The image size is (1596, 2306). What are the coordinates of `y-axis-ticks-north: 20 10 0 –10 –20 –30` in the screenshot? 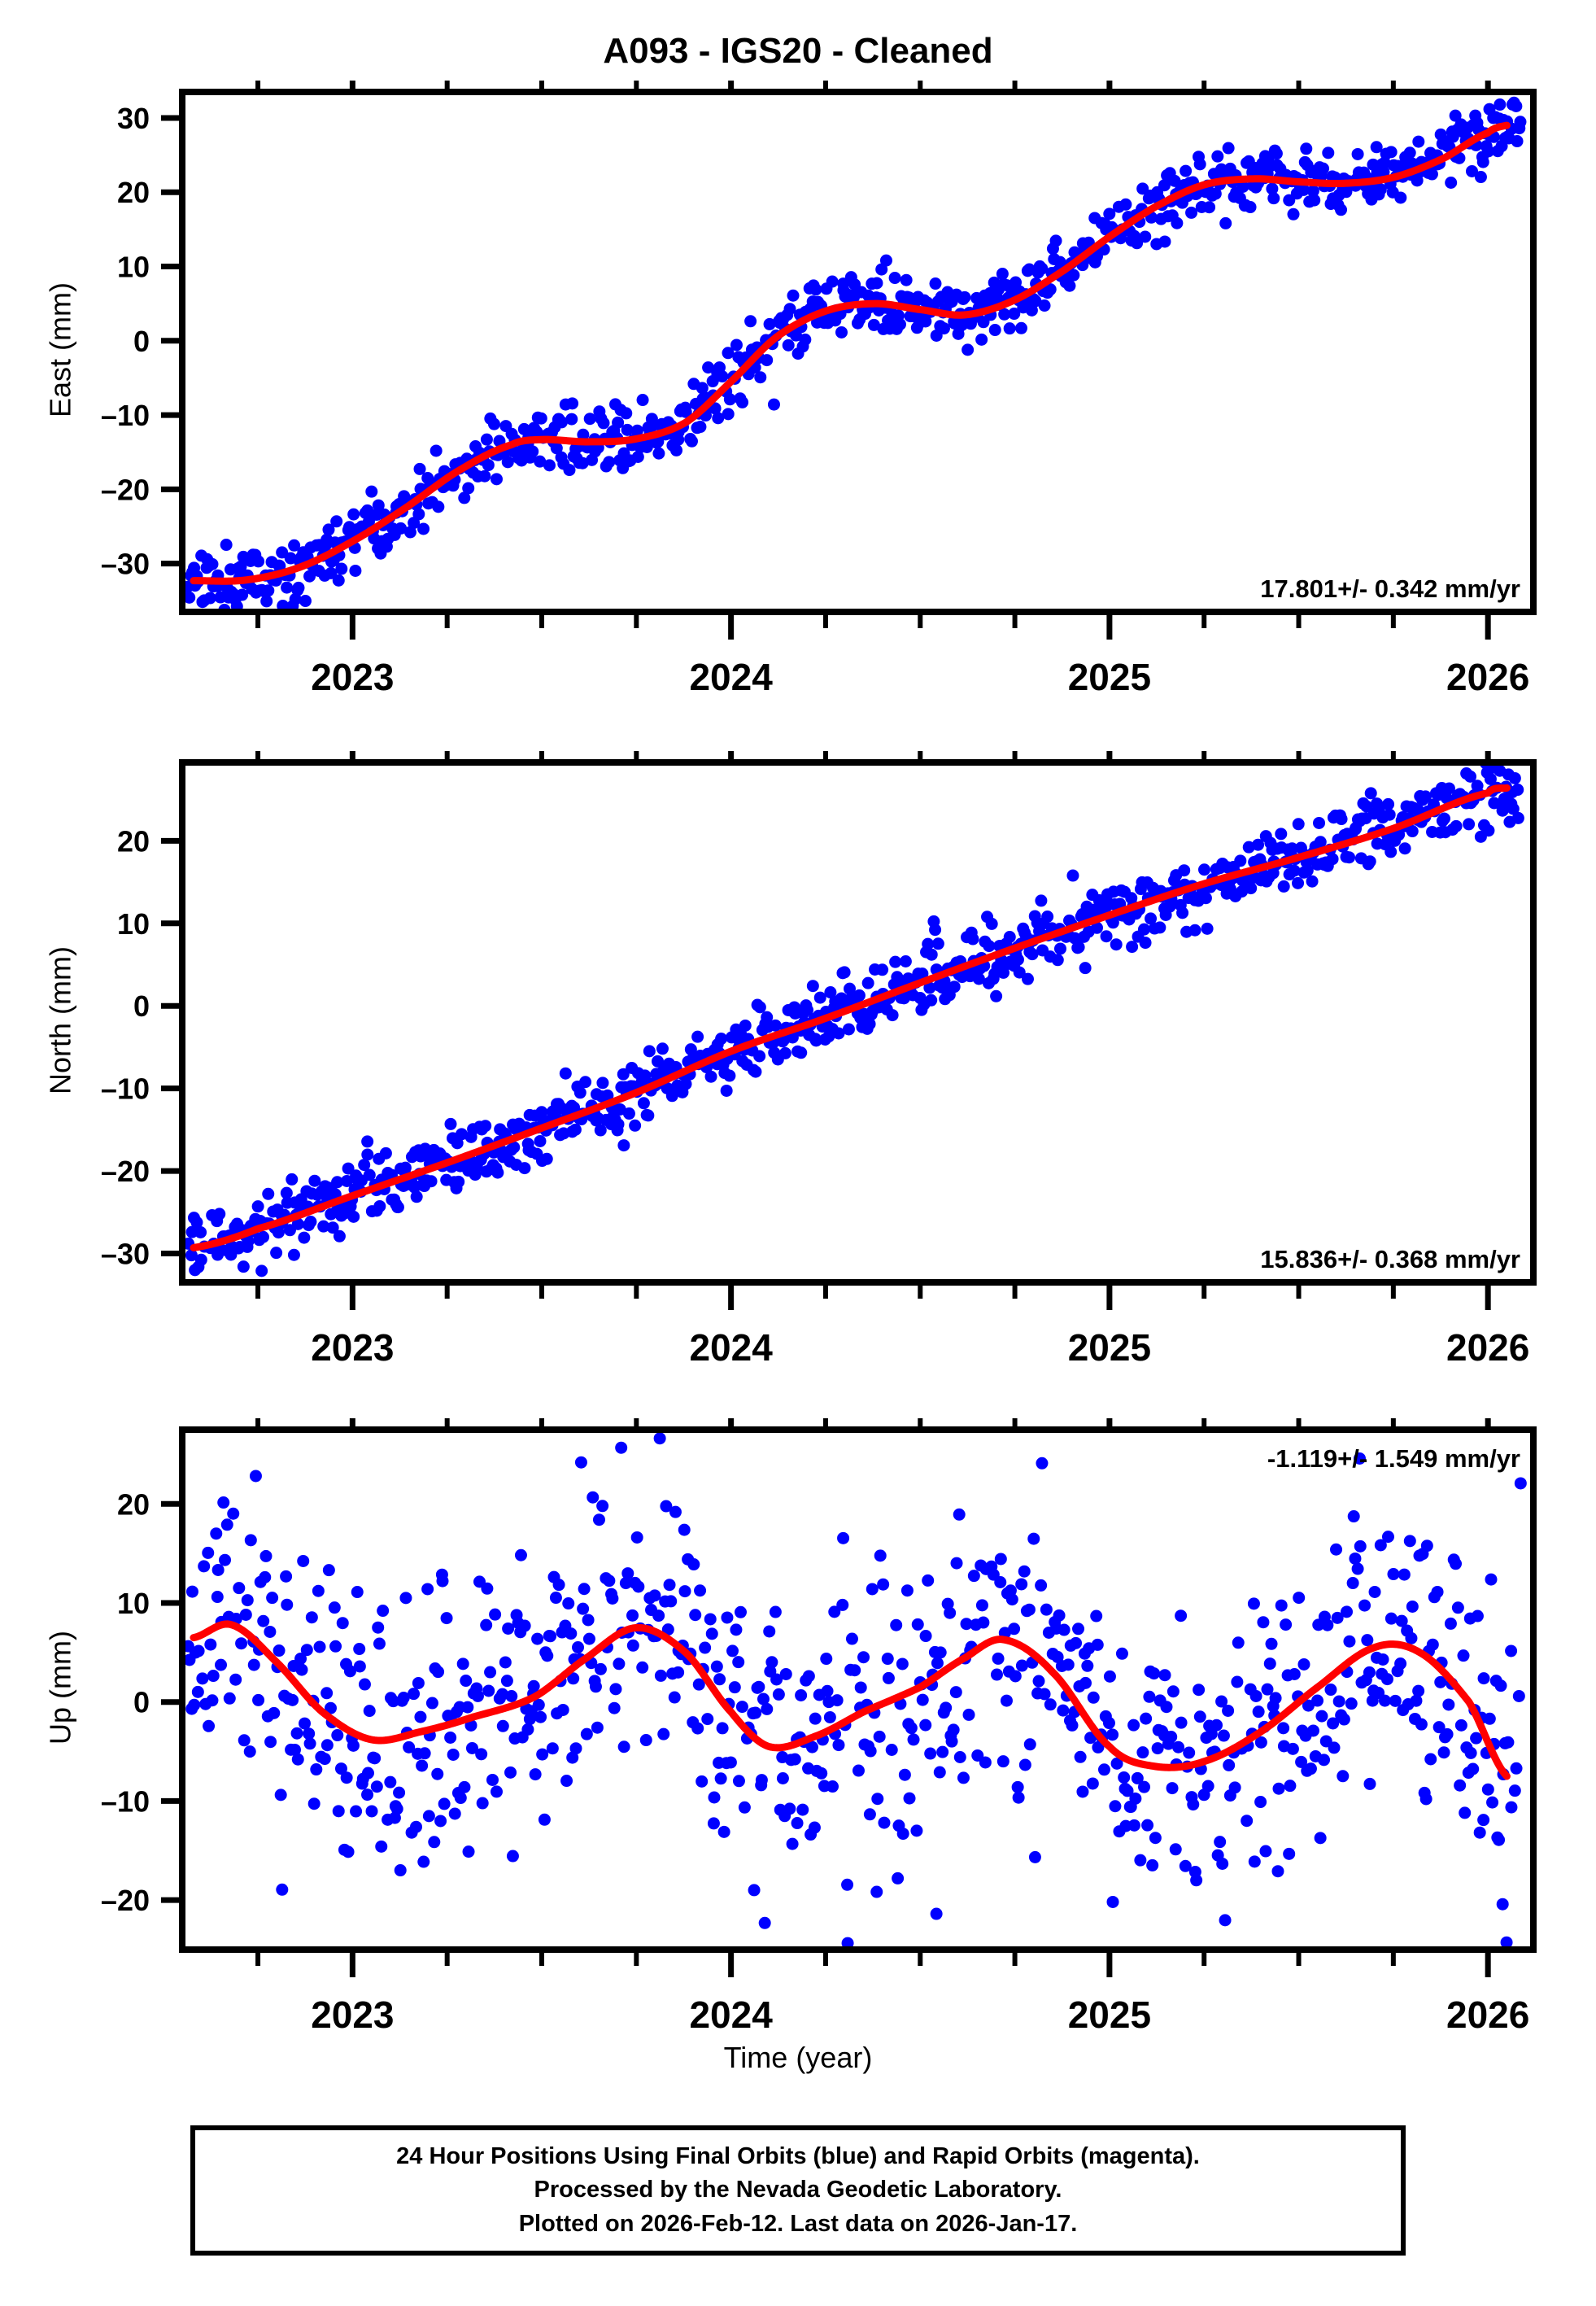 It's located at (141, 1047).